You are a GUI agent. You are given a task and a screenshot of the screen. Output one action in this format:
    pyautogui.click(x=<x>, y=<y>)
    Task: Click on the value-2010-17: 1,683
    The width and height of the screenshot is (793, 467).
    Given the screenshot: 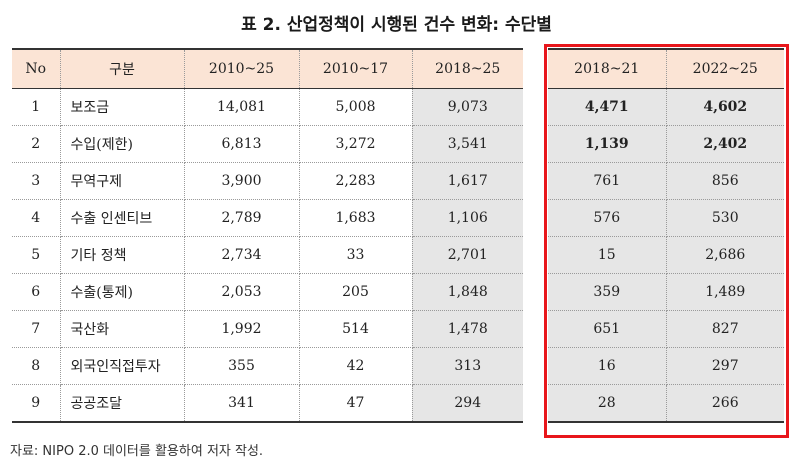 What is the action you would take?
    pyautogui.click(x=356, y=218)
    